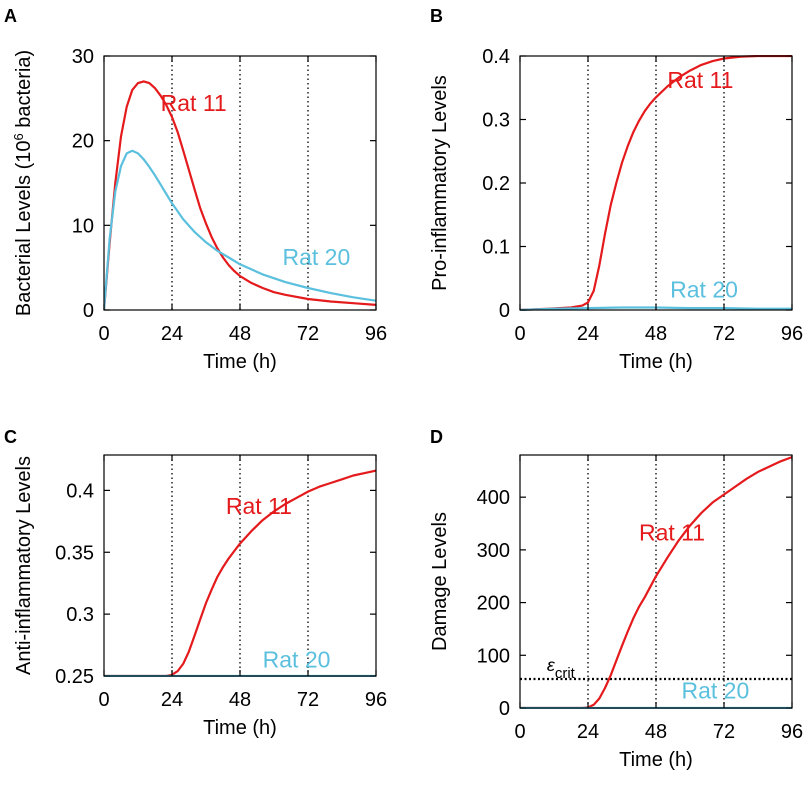 The image size is (803, 787). I want to click on y-tick-label: 100, so click(493, 656).